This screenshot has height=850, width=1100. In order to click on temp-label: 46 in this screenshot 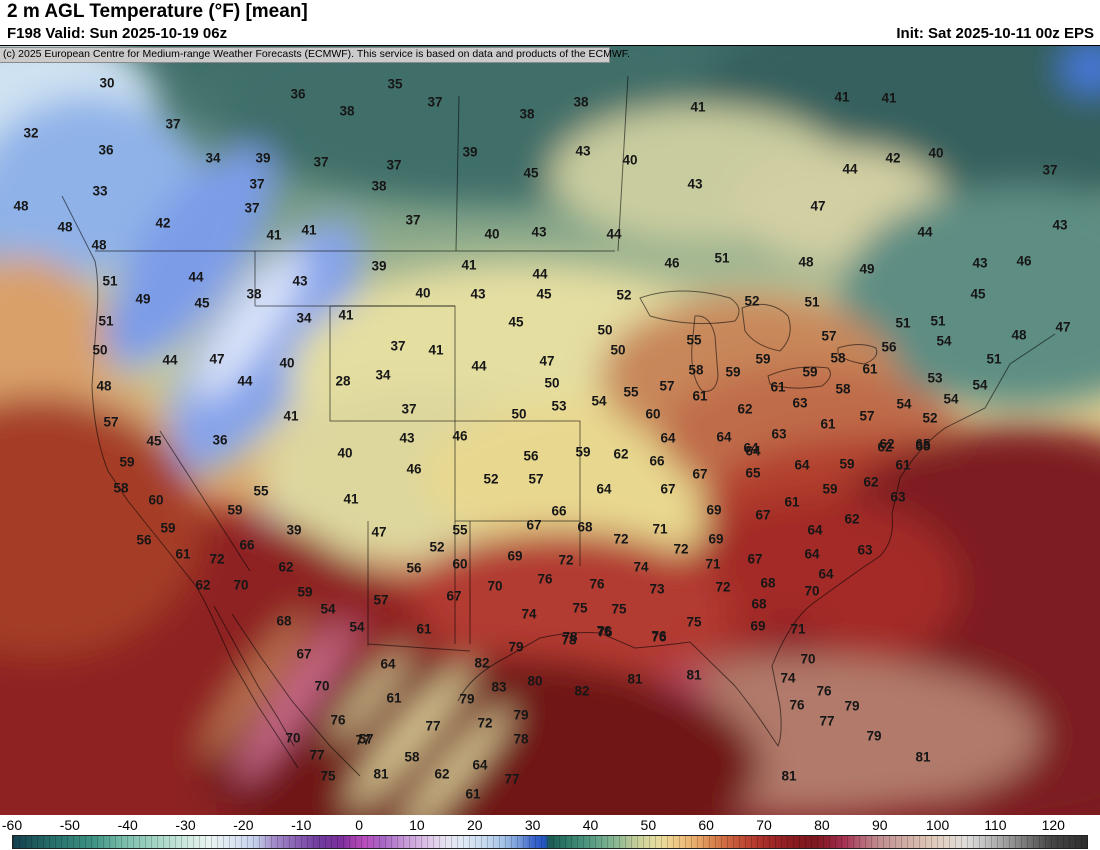, I will do `click(1024, 261)`.